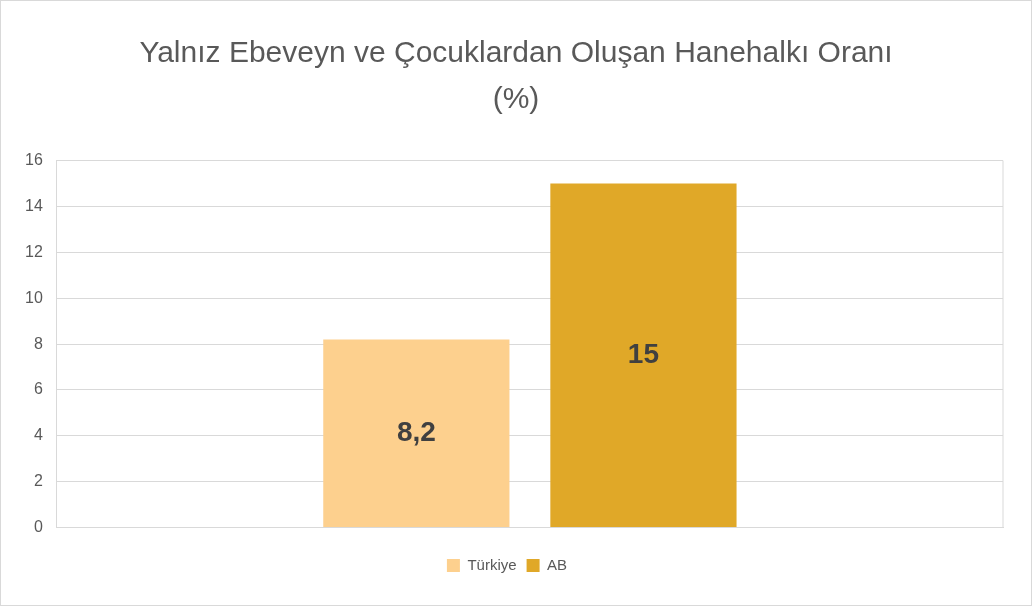  What do you see at coordinates (516, 75) in the screenshot?
I see `chart-title: Yalnız Ebeveyn ve Çocuklardan Oluşan Hanehalkı Oranı (%)` at bounding box center [516, 75].